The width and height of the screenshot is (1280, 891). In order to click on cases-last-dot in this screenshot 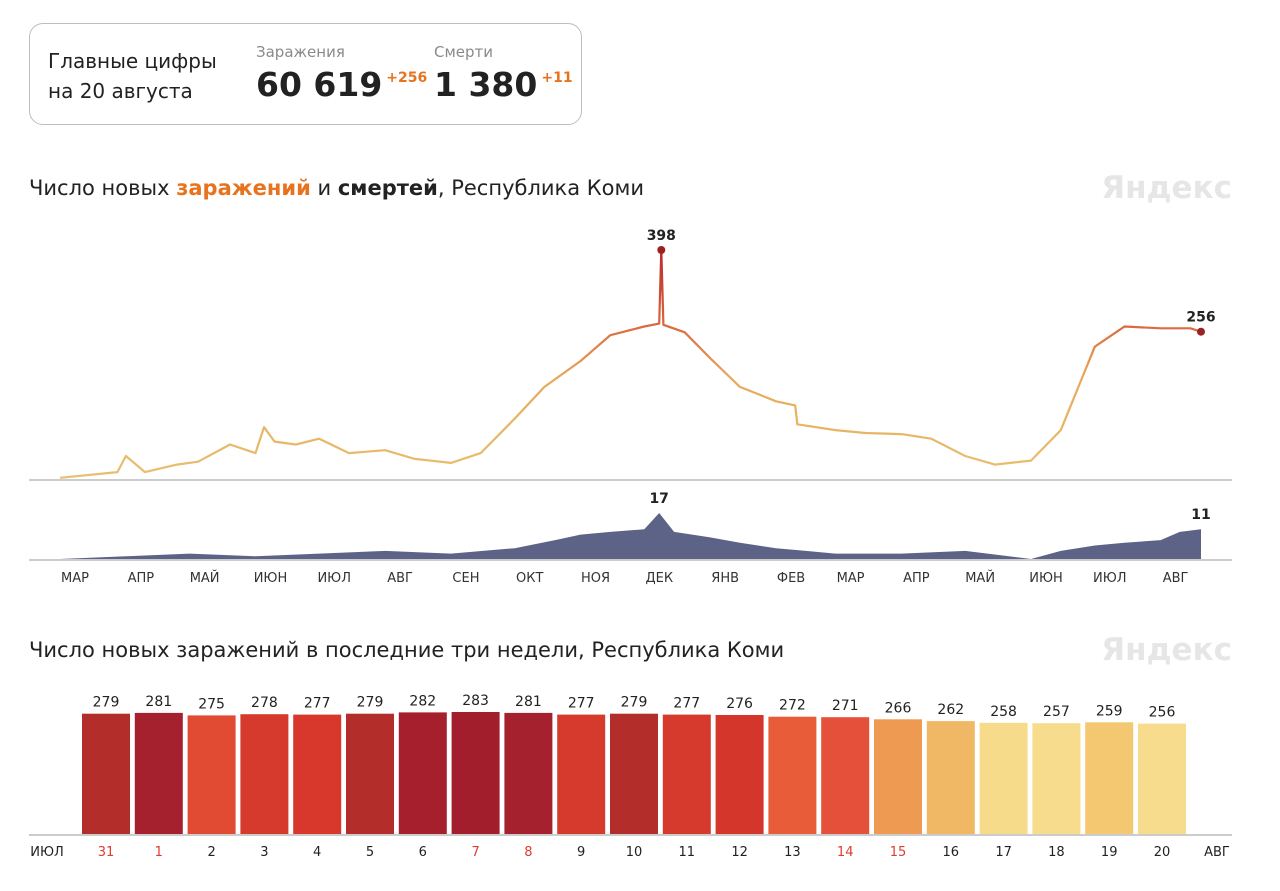, I will do `click(1201, 331)`.